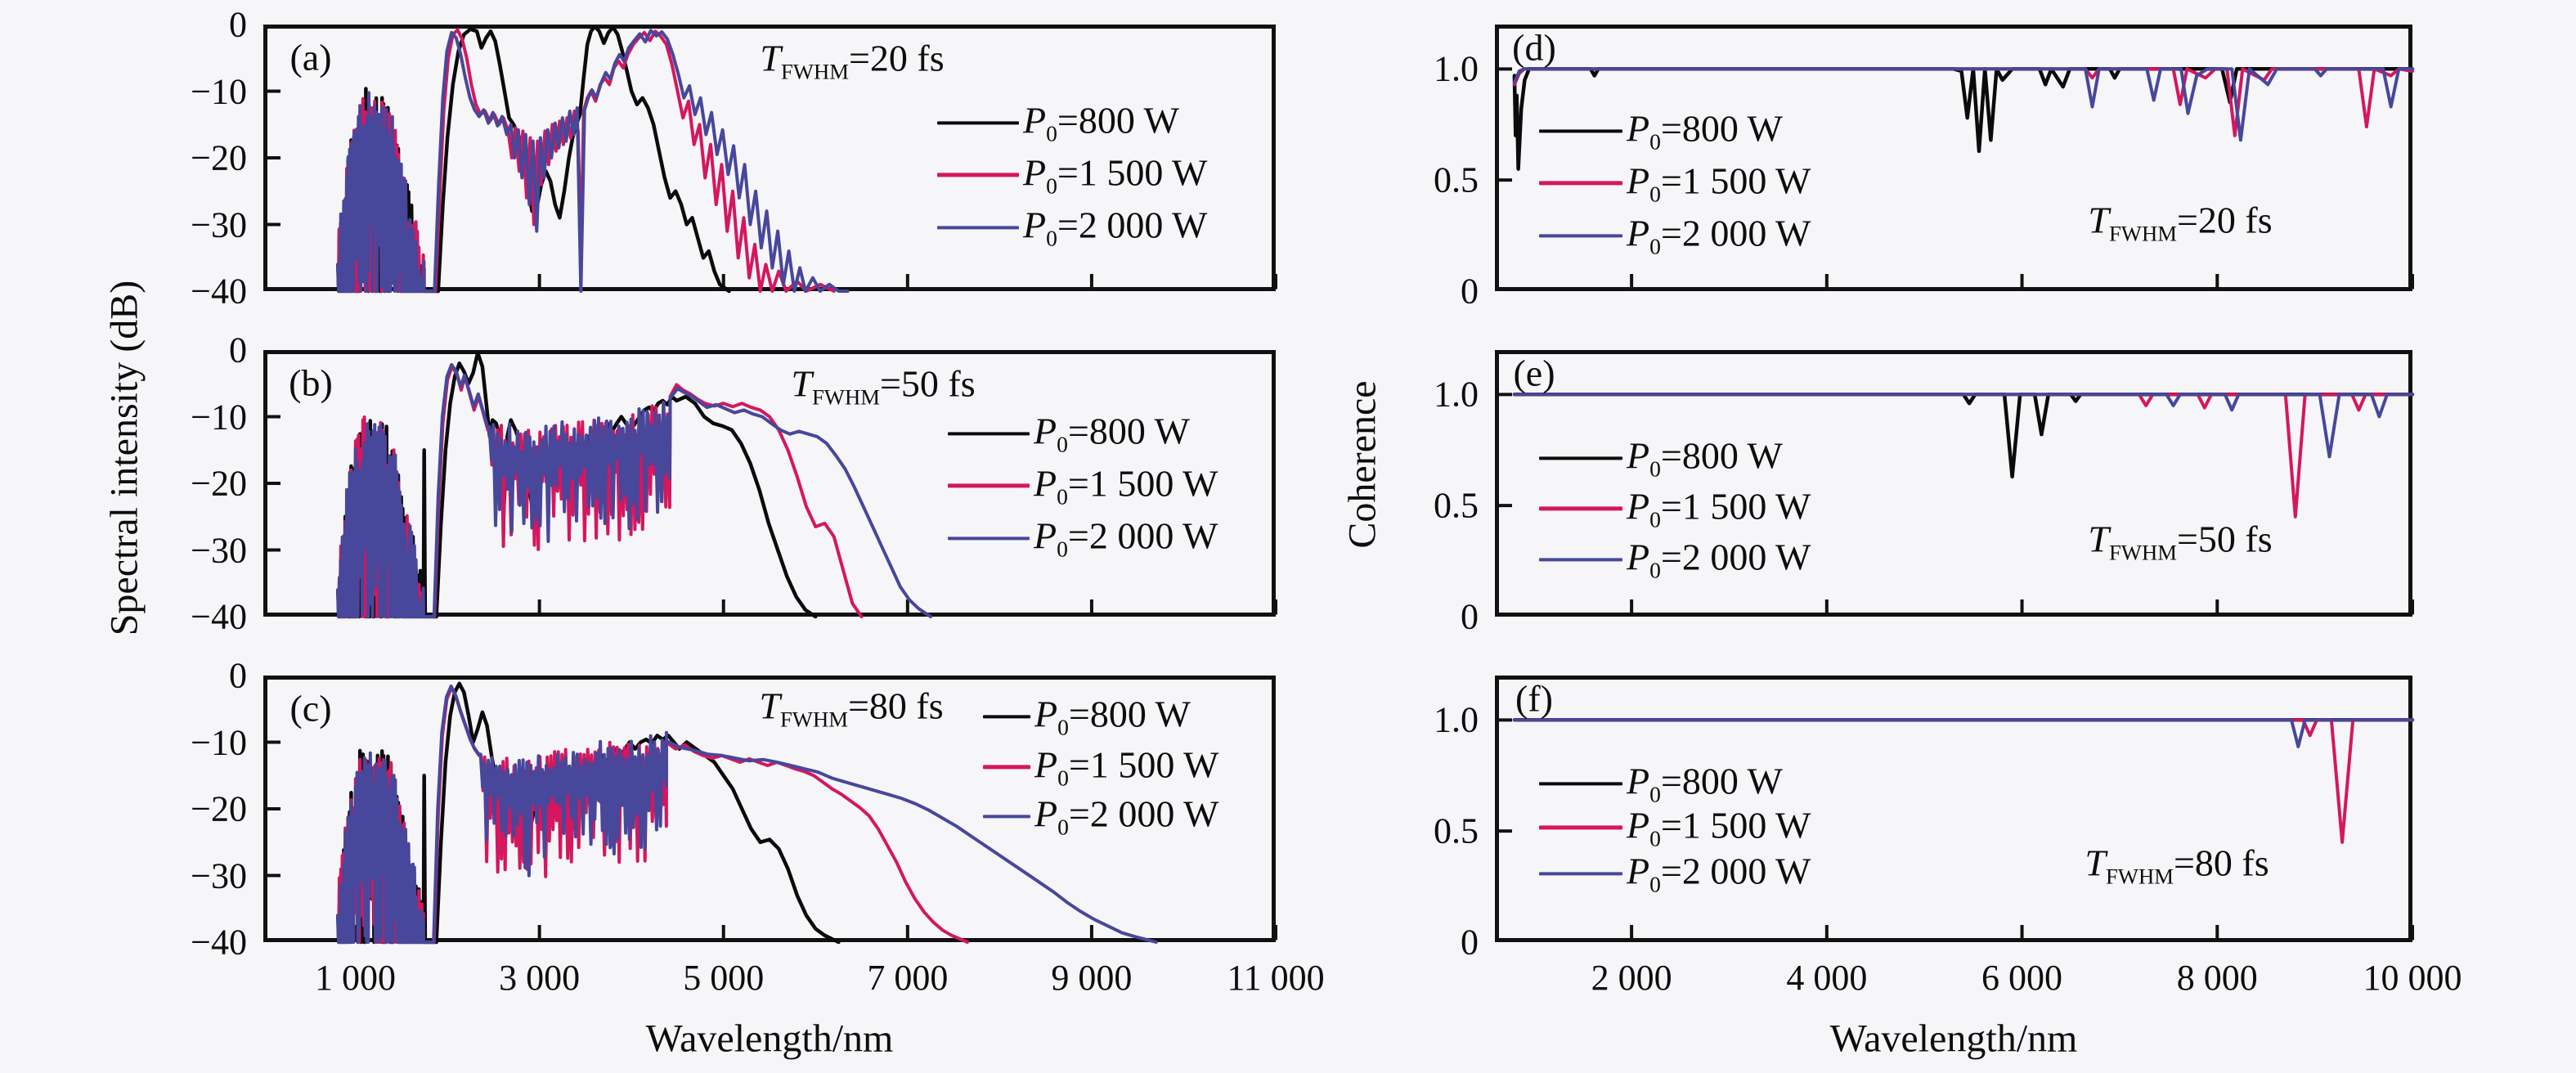 The width and height of the screenshot is (2576, 1073). What do you see at coordinates (724, 978) in the screenshot?
I see `x-tick-label: 5 000` at bounding box center [724, 978].